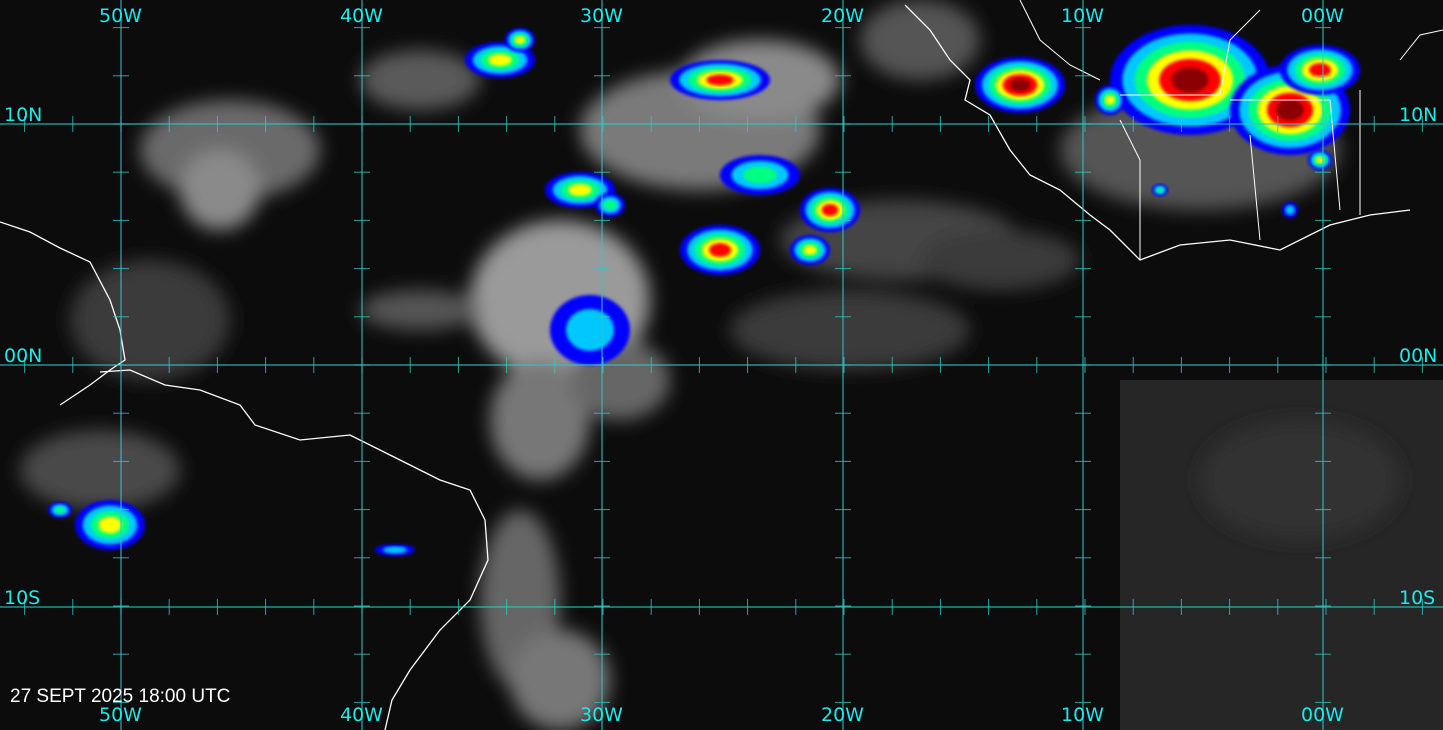 This screenshot has height=730, width=1443. I want to click on coastline-west-africa, so click(1157, 132).